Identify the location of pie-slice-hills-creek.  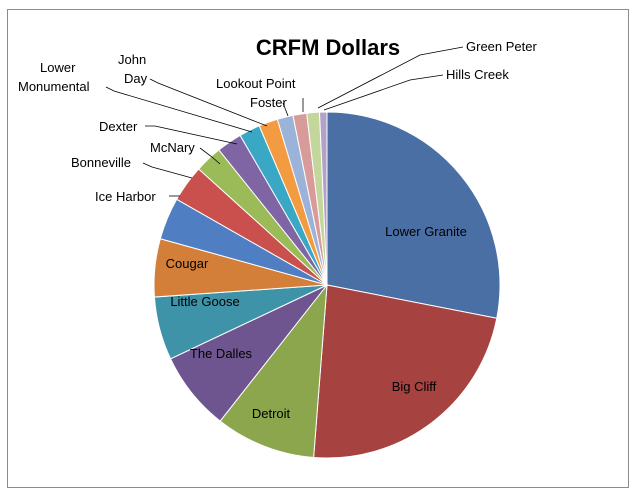
(323, 198).